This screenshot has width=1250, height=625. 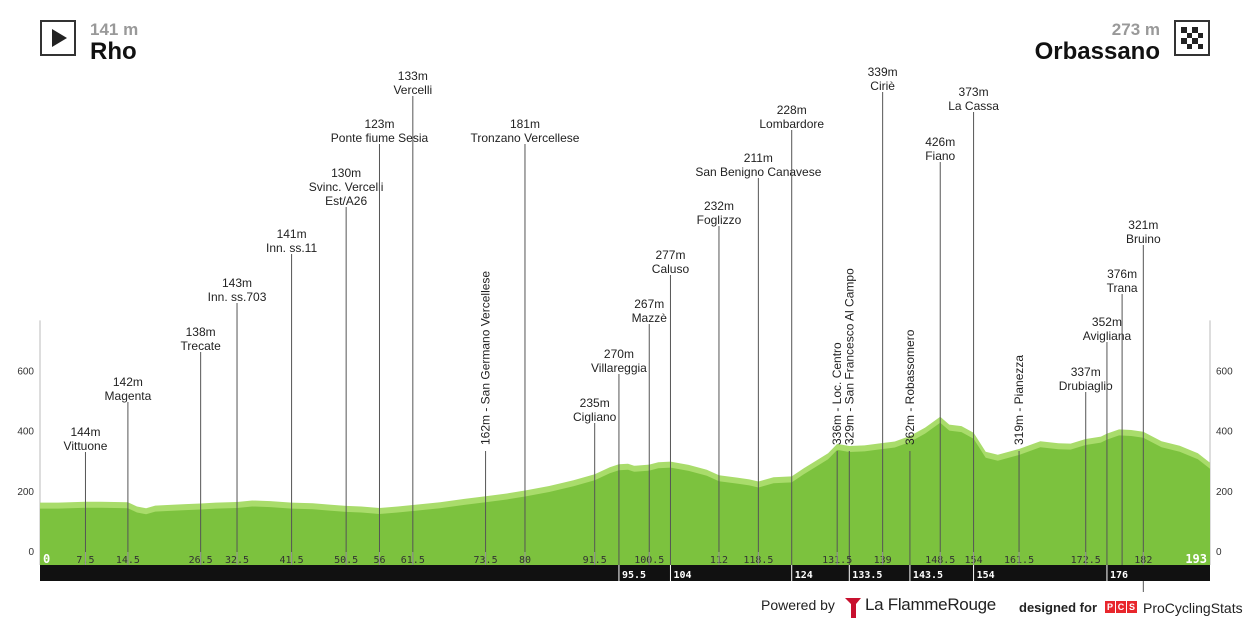 I want to click on waypoint-altitude: 228m, so click(x=792, y=110).